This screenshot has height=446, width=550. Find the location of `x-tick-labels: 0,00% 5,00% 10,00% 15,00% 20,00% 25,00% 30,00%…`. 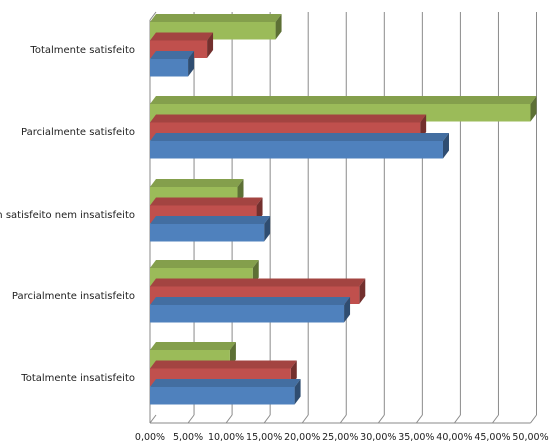

x-tick-labels: 0,00% 5,00% 10,00% 15,00% 20,00% 25,00% 30,00%… is located at coordinates (342, 437).